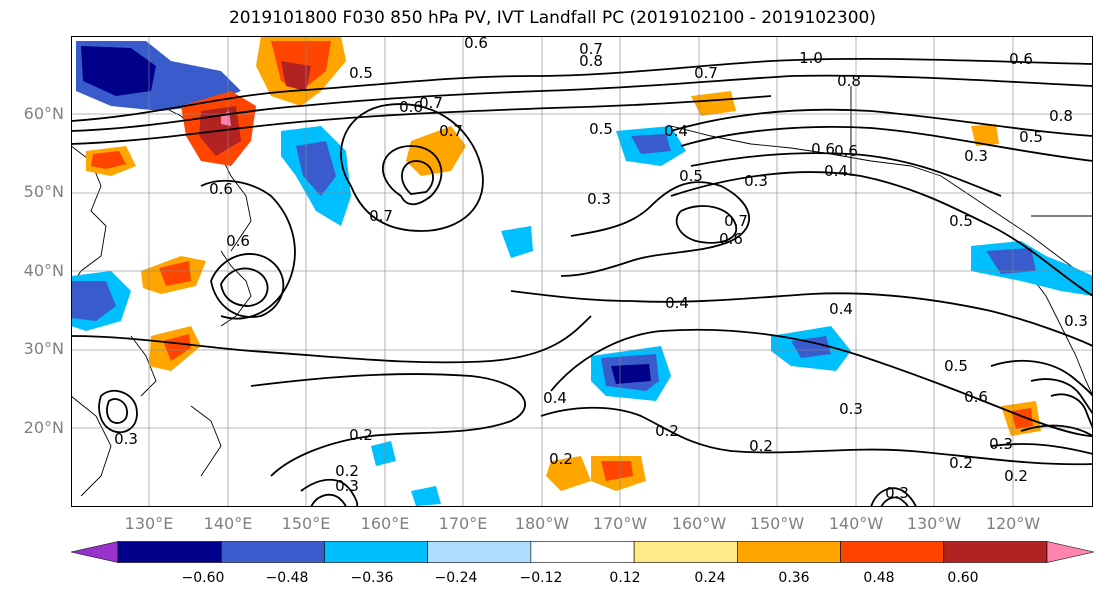  I want to click on lon-label: 170°E, so click(463, 523).